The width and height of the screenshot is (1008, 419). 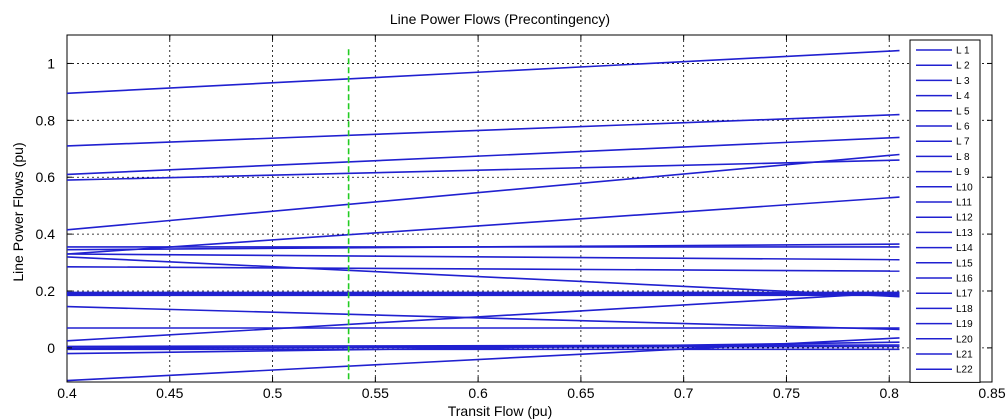 What do you see at coordinates (483, 170) in the screenshot?
I see `series-line-l4` at bounding box center [483, 170].